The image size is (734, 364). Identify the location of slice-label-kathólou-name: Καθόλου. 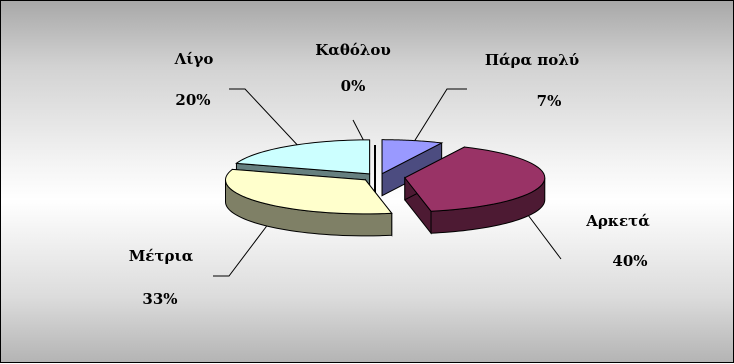
(353, 50).